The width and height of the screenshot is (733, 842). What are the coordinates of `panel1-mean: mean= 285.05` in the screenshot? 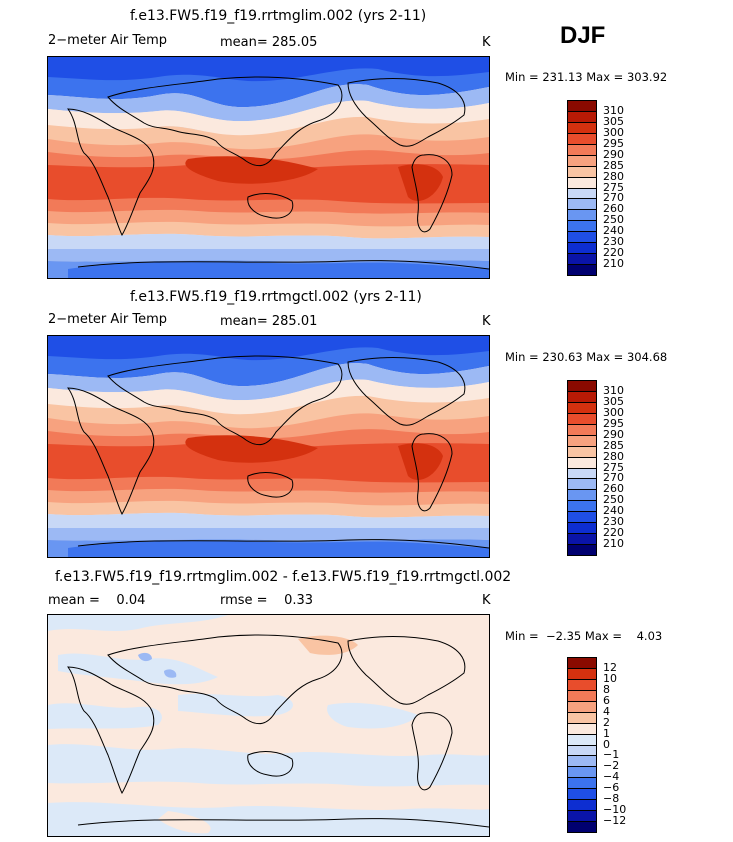 It's located at (269, 42).